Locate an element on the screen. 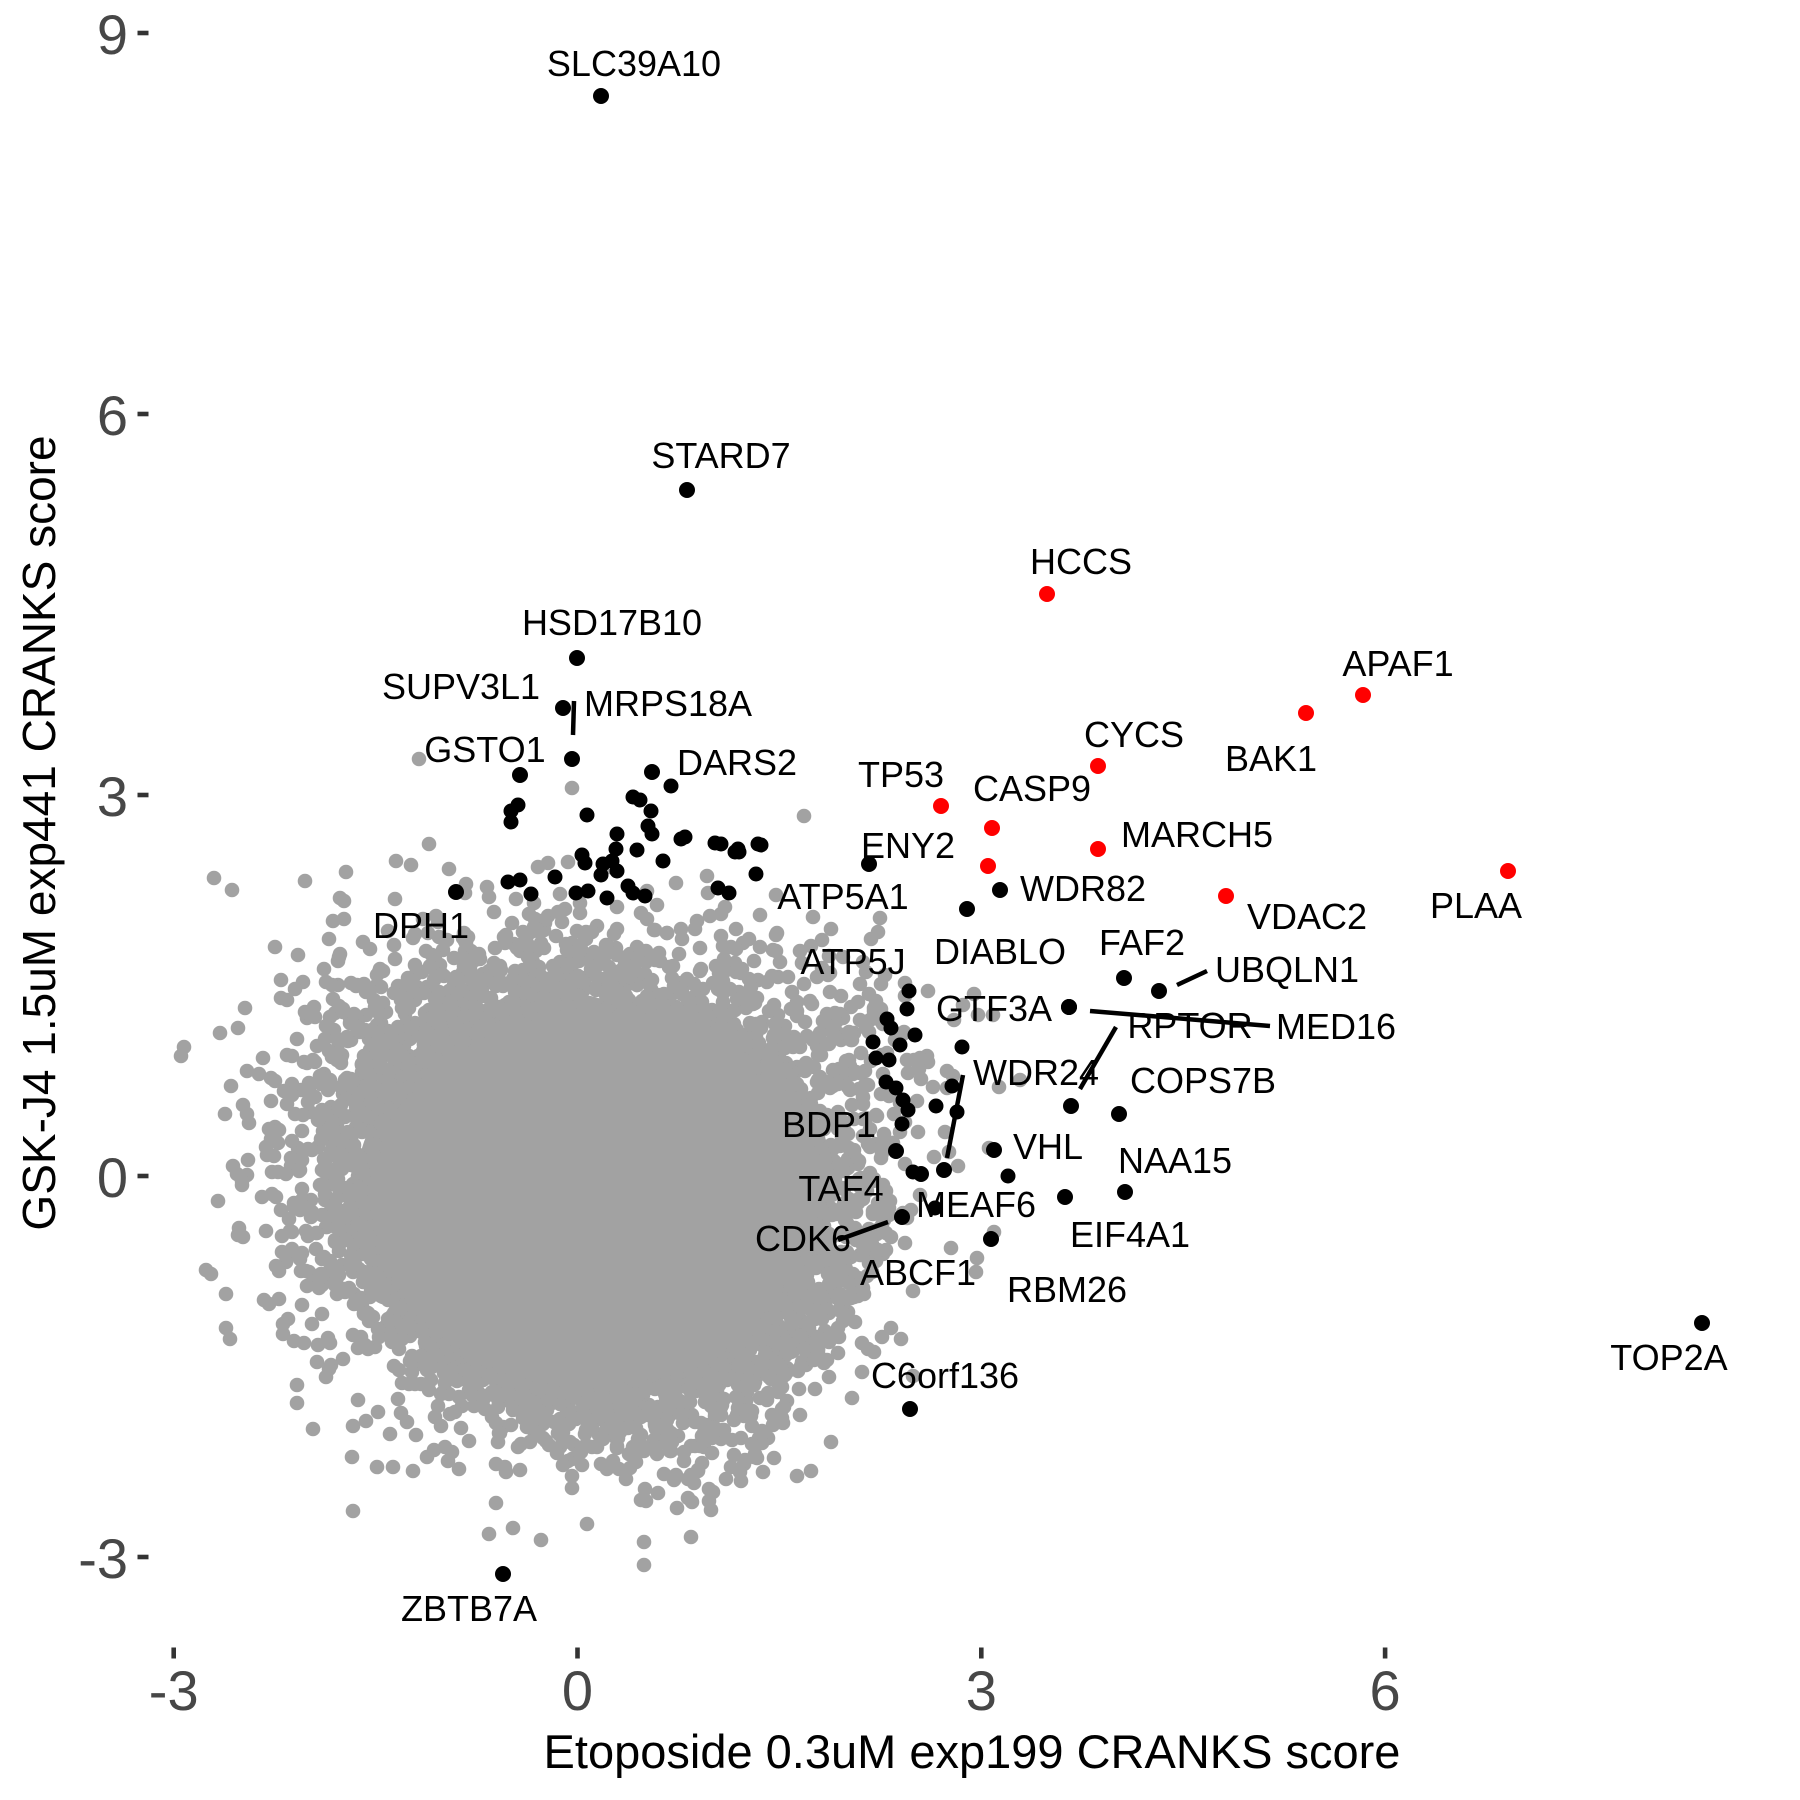 Image resolution: width=1800 pixels, height=1800 pixels. svg-text: SUPV3L1 is located at coordinates (461, 686).